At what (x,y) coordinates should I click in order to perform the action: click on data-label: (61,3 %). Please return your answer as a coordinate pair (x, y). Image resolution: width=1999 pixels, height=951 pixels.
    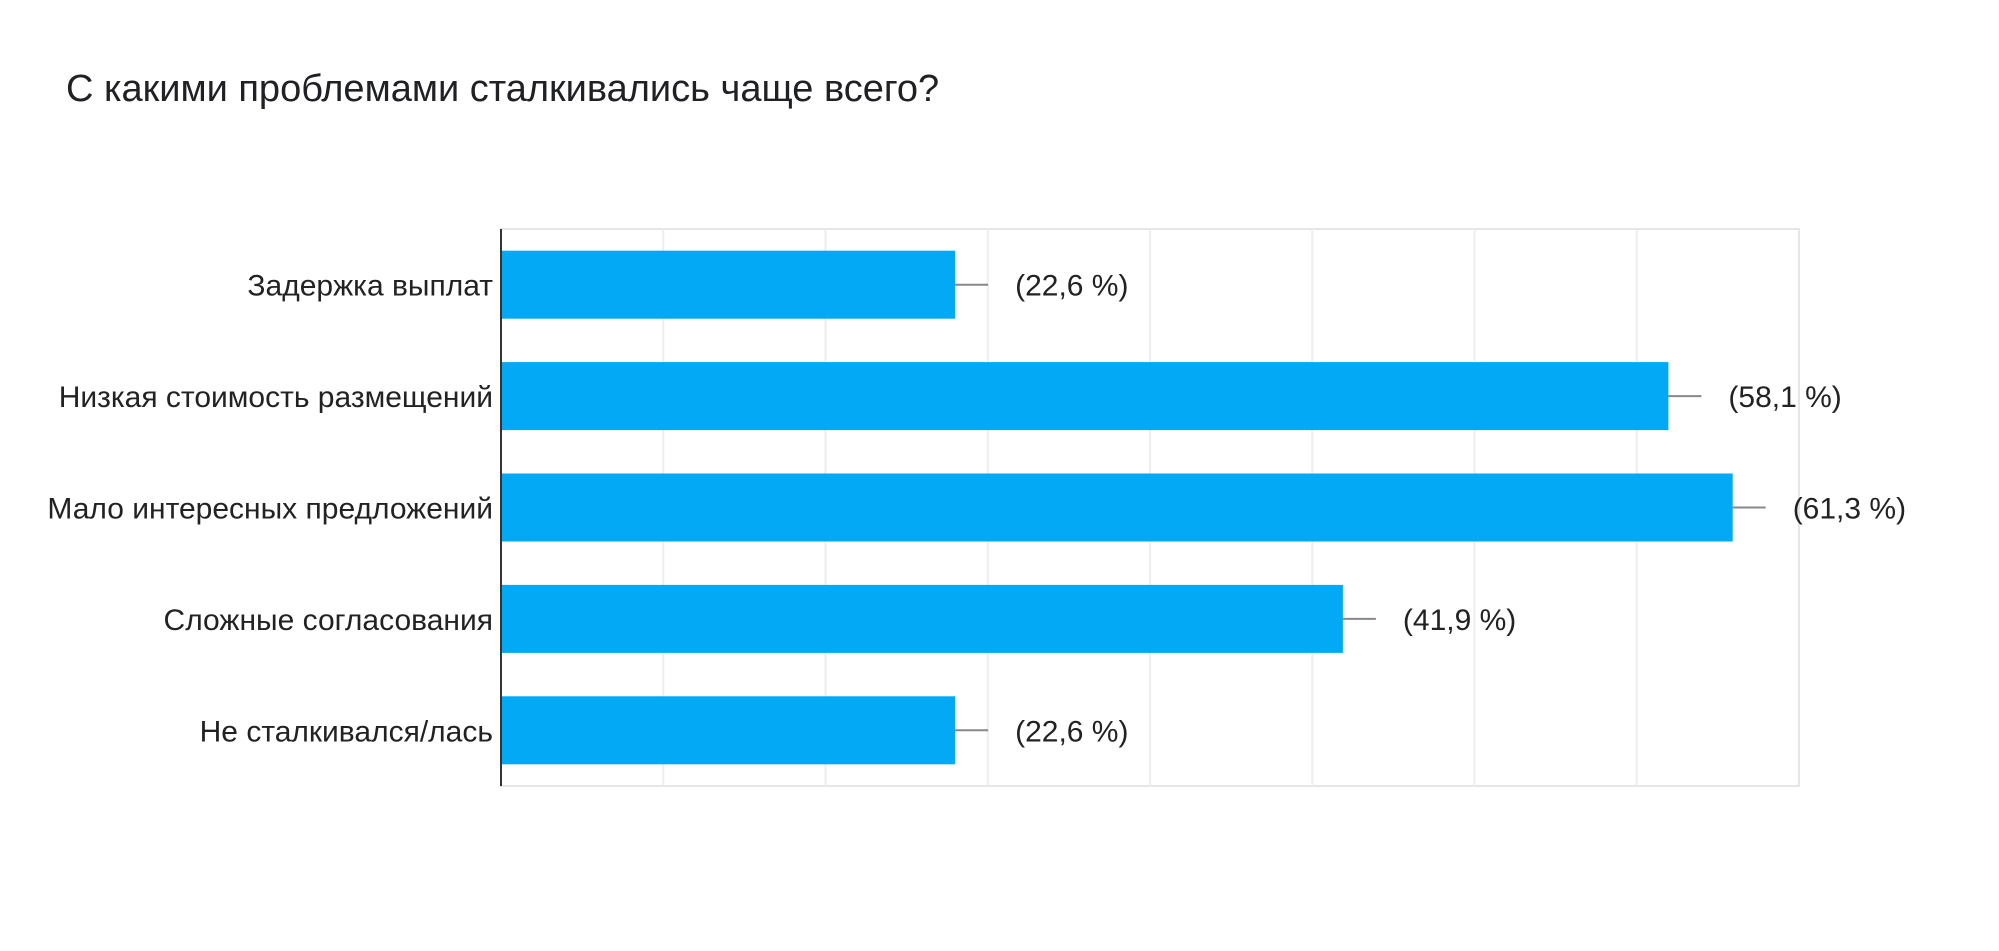
    Looking at the image, I should click on (1849, 509).